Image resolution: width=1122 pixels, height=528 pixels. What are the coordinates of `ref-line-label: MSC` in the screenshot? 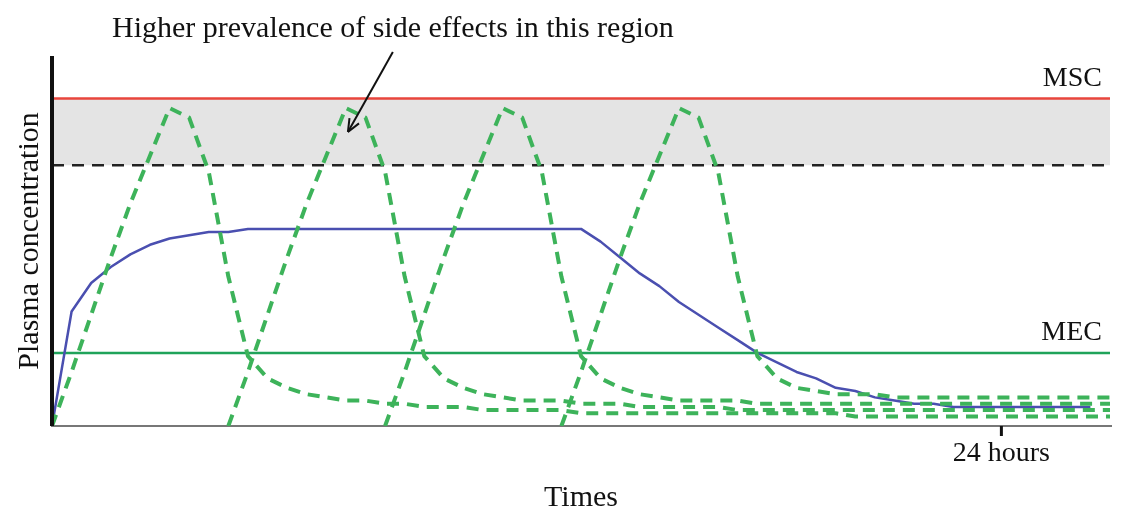 It's located at (1072, 76).